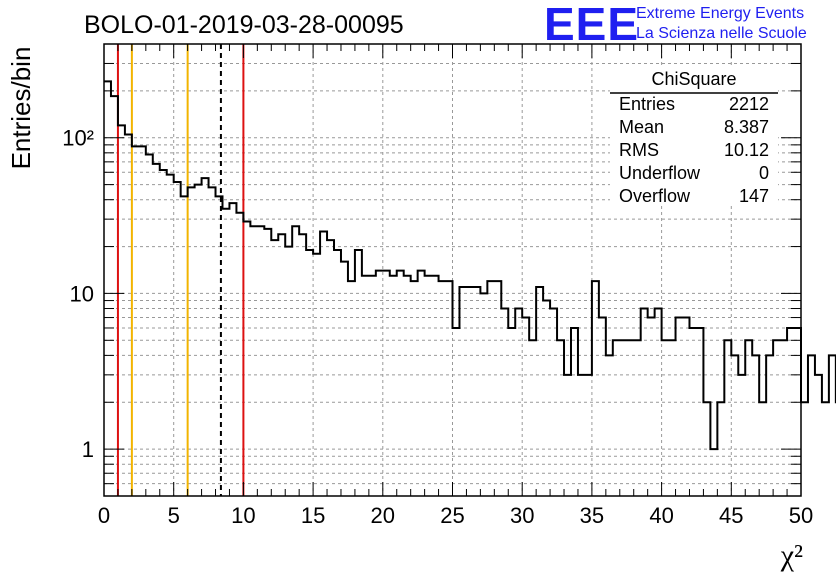 The height and width of the screenshot is (572, 836). What do you see at coordinates (313, 515) in the screenshot?
I see `x-tick-label: 15` at bounding box center [313, 515].